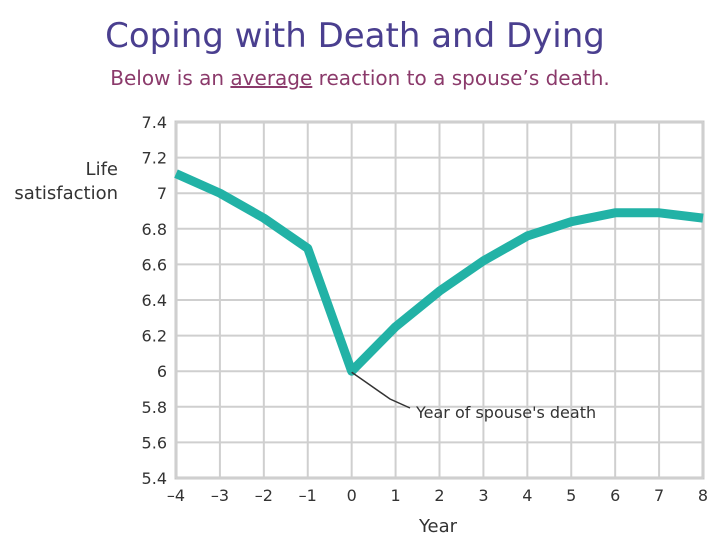 The height and width of the screenshot is (540, 720). Describe the element at coordinates (615, 495) in the screenshot. I see `x-tick-label: 6` at that location.